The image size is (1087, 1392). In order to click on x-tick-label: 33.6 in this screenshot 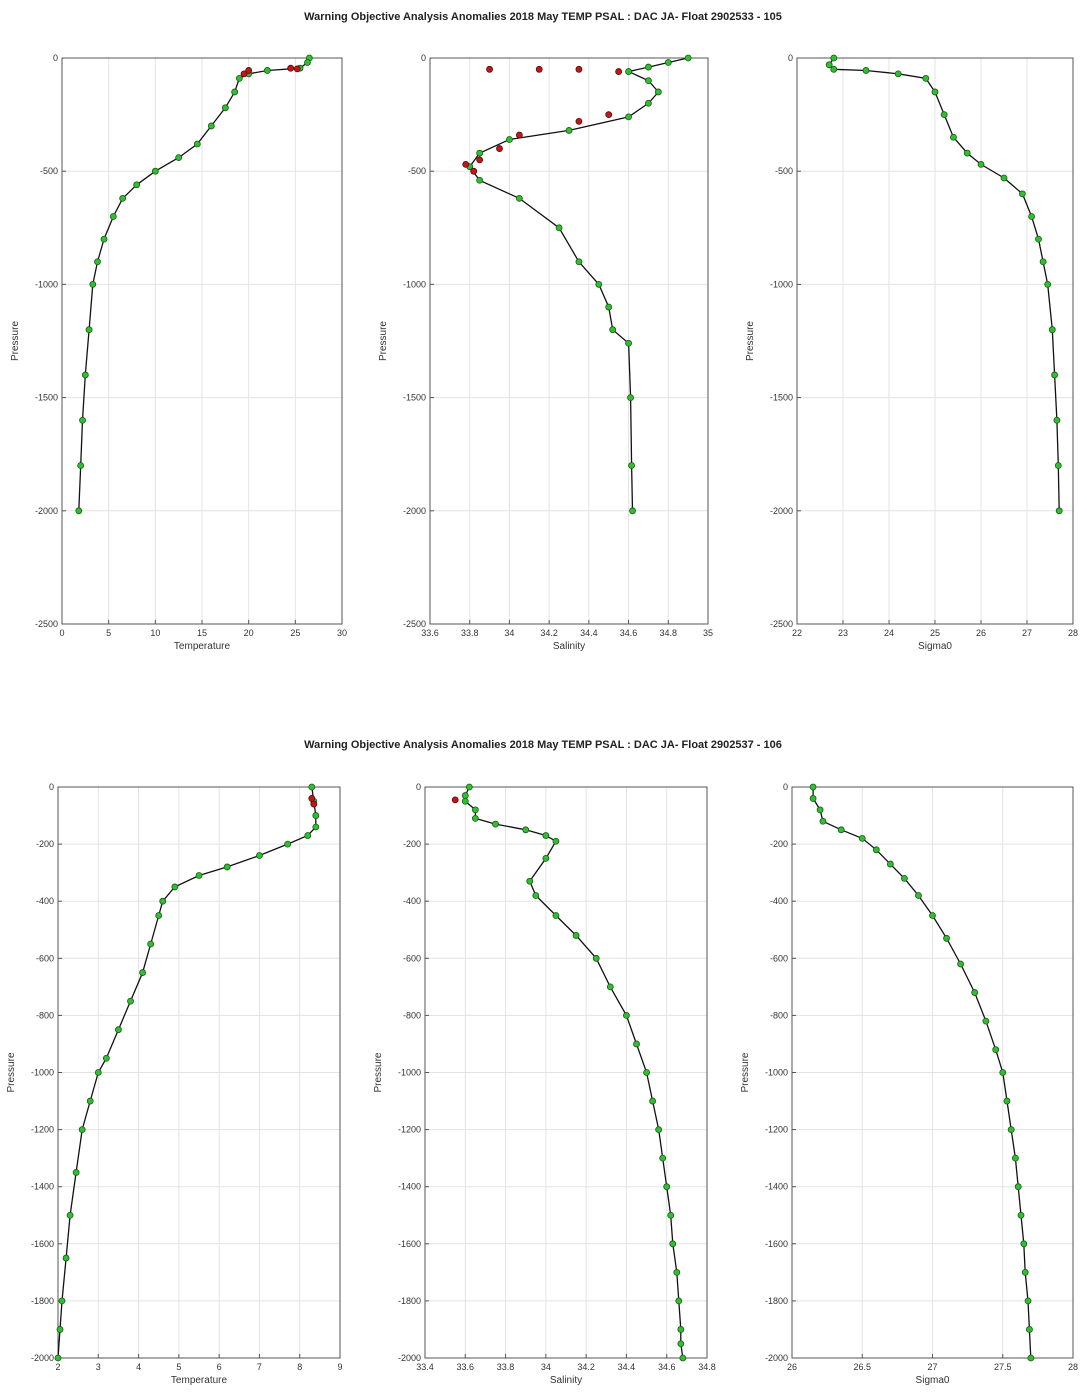, I will do `click(466, 1367)`.